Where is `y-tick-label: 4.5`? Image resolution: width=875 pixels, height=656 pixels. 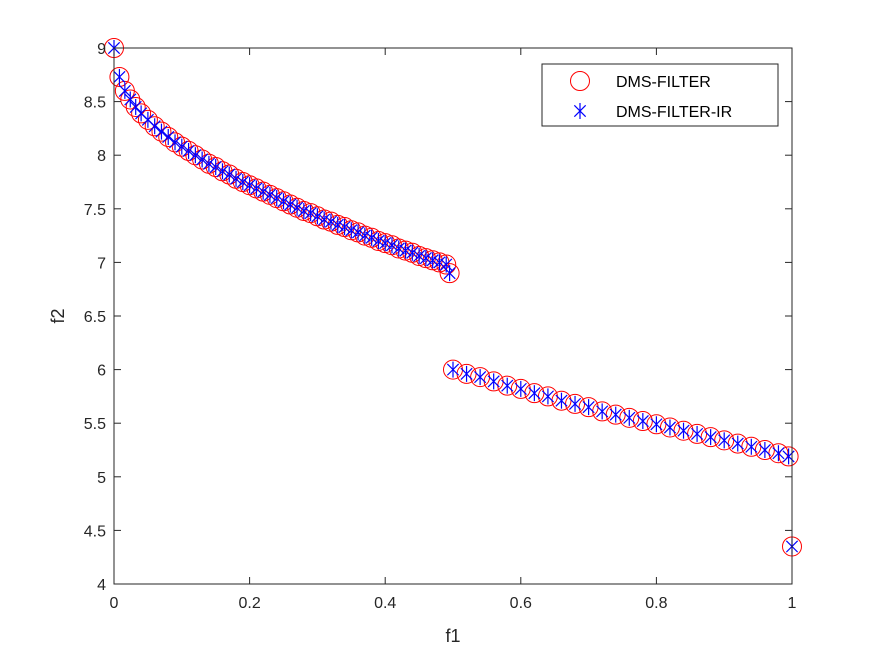 y-tick-label: 4.5 is located at coordinates (95, 531).